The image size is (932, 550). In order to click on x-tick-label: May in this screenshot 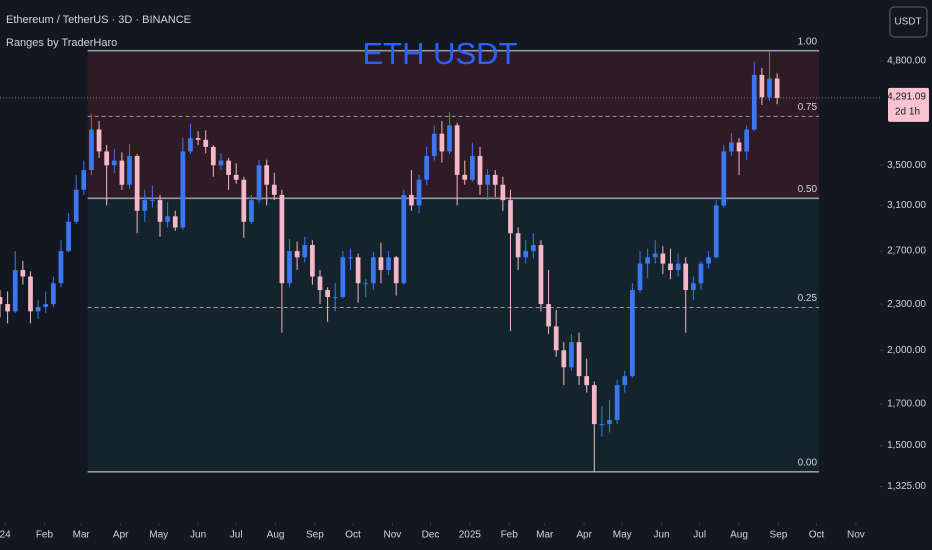, I will do `click(622, 535)`.